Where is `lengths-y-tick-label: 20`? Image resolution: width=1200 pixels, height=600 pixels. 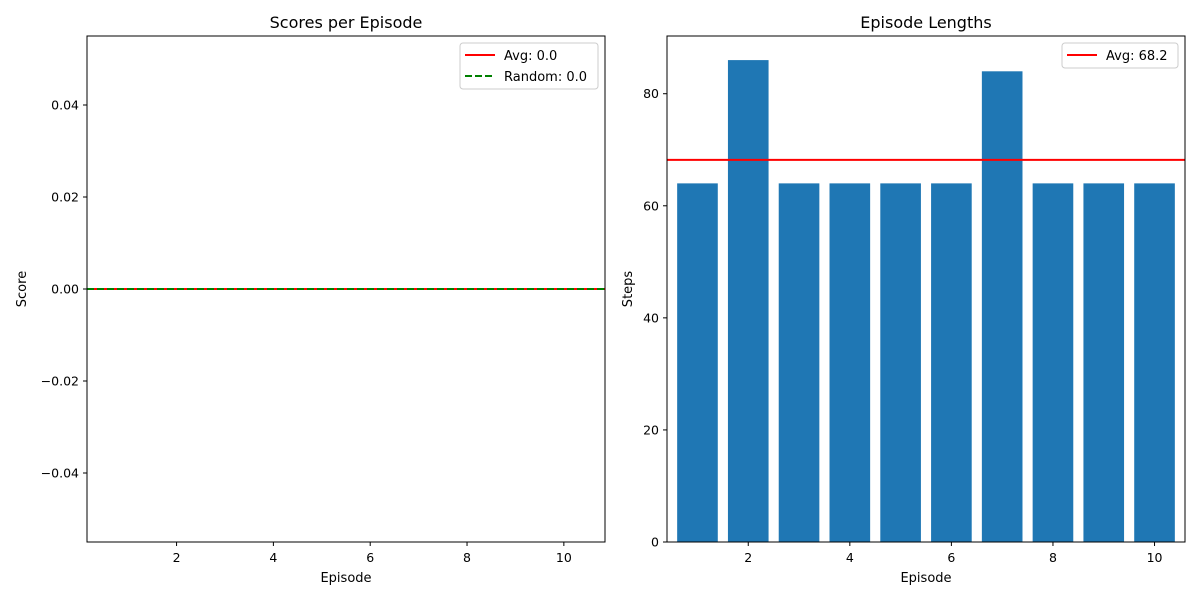
lengths-y-tick-label: 20 is located at coordinates (651, 429).